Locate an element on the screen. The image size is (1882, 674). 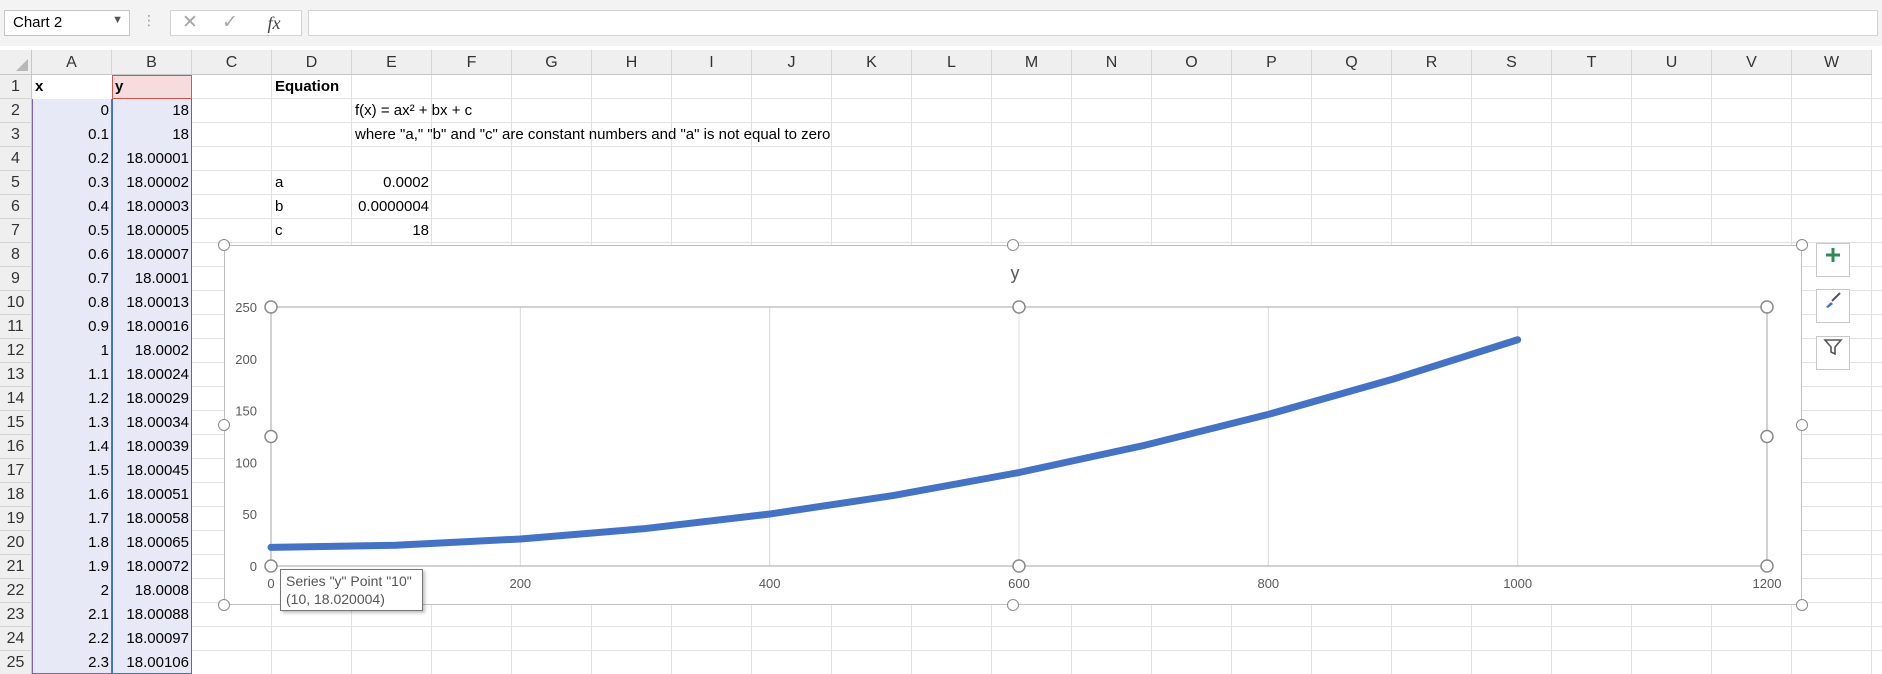
row-header-15: 15 is located at coordinates (16, 423).